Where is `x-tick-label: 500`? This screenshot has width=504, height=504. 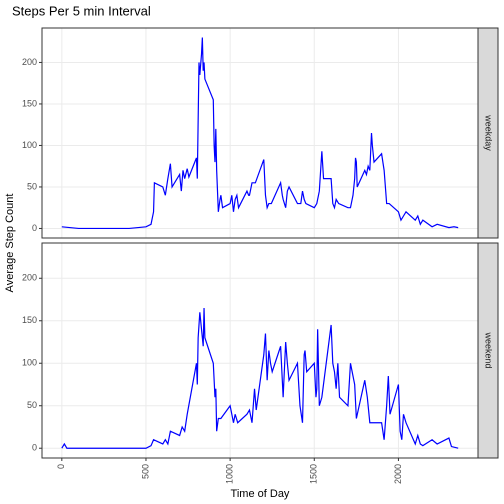 x-tick-label: 500 is located at coordinates (145, 471).